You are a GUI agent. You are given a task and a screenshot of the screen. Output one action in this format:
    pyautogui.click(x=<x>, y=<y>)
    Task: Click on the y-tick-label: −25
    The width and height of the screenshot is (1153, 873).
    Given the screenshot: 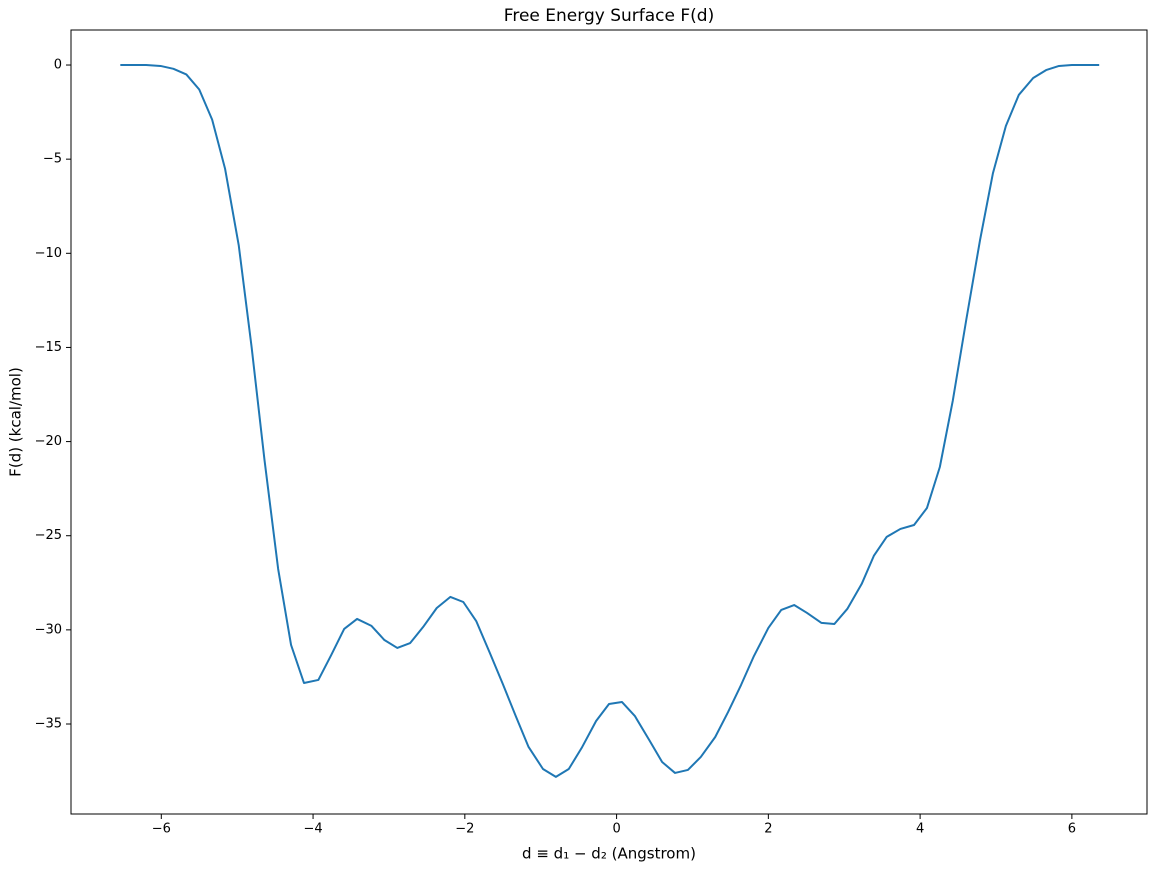 What is the action you would take?
    pyautogui.click(x=48, y=535)
    